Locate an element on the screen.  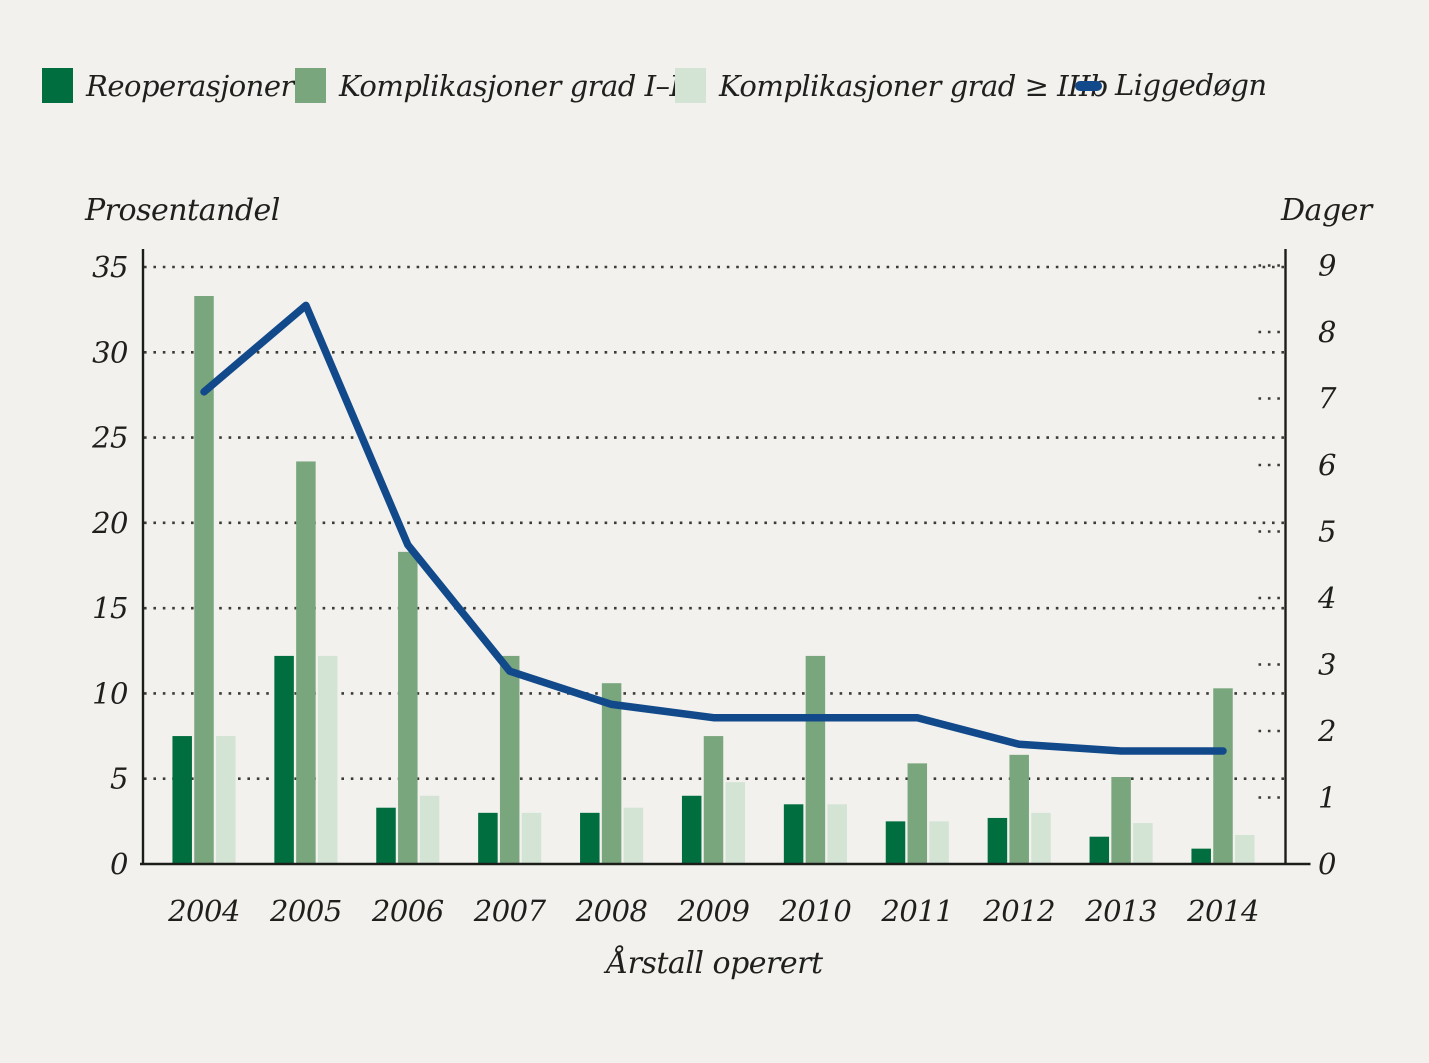
left-tick-label: 30 is located at coordinates (110, 352).